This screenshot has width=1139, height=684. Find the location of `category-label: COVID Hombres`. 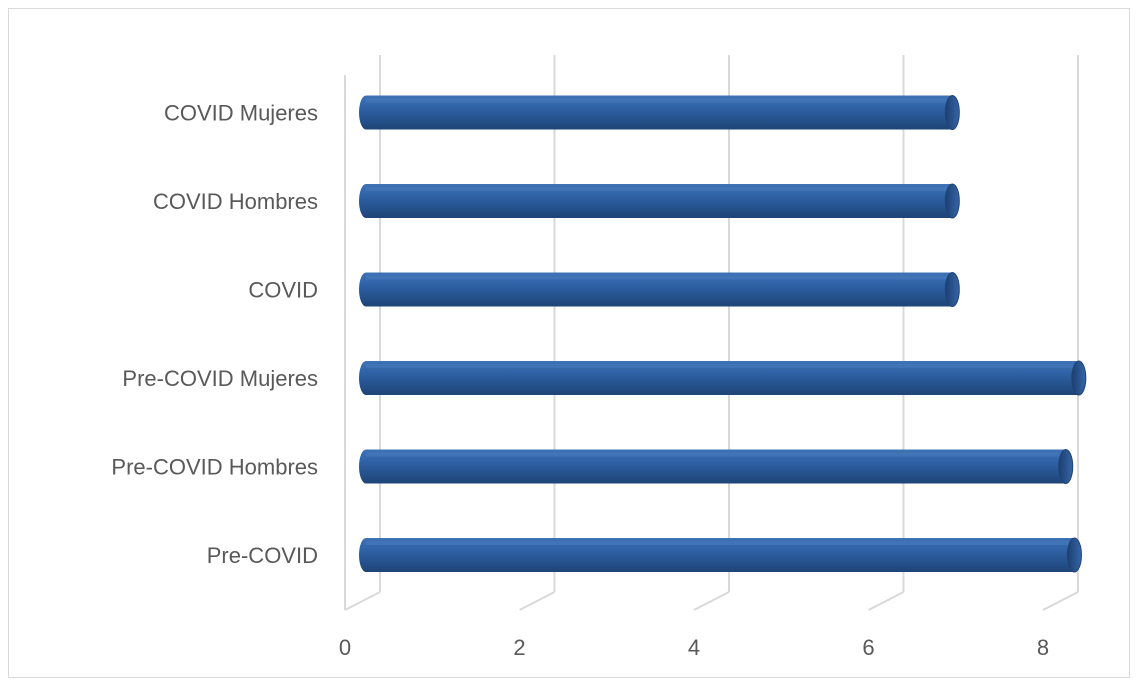

category-label: COVID Hombres is located at coordinates (235, 201).